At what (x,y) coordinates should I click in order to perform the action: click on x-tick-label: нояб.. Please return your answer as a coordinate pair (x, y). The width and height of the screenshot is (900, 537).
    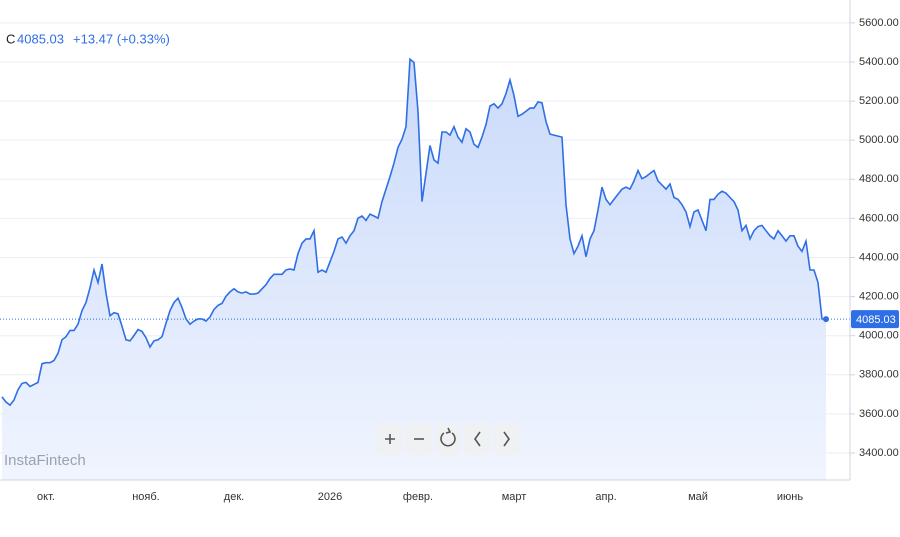
    Looking at the image, I should click on (146, 497).